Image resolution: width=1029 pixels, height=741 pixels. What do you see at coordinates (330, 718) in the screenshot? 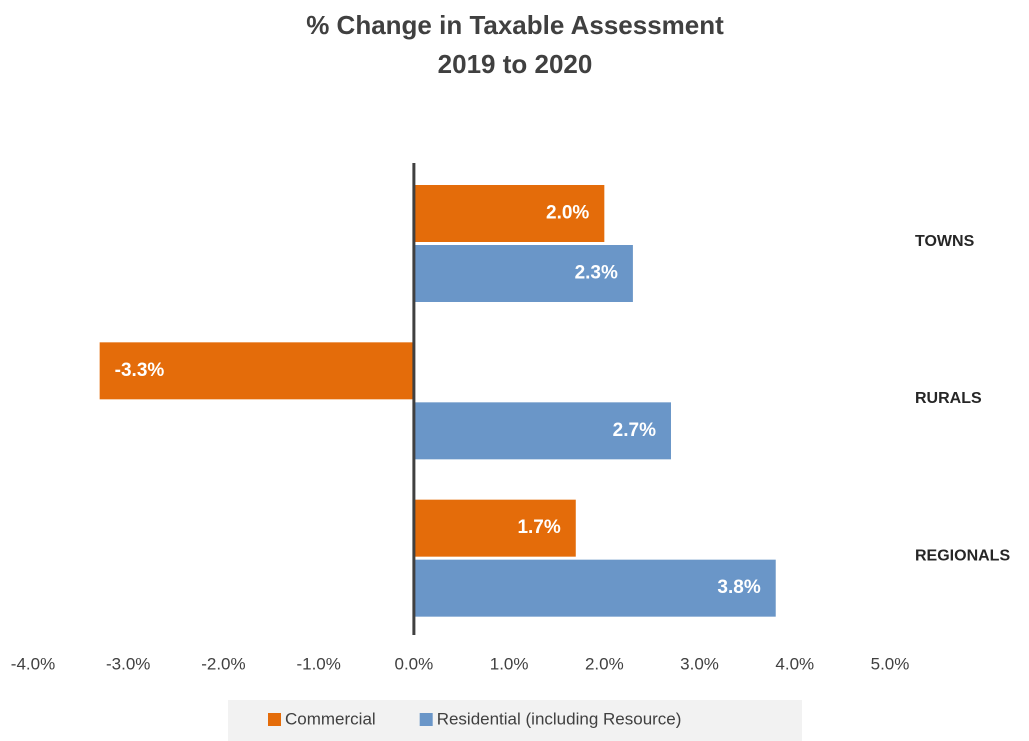
I see `legend-label: Commercial` at bounding box center [330, 718].